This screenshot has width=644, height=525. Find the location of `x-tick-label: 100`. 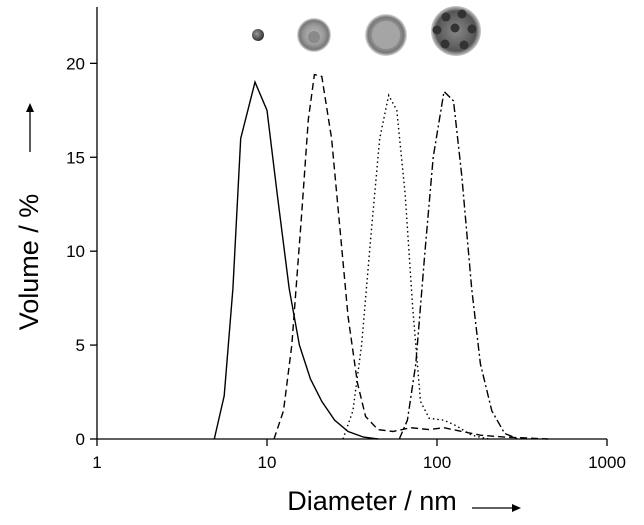

x-tick-label: 100 is located at coordinates (437, 462).